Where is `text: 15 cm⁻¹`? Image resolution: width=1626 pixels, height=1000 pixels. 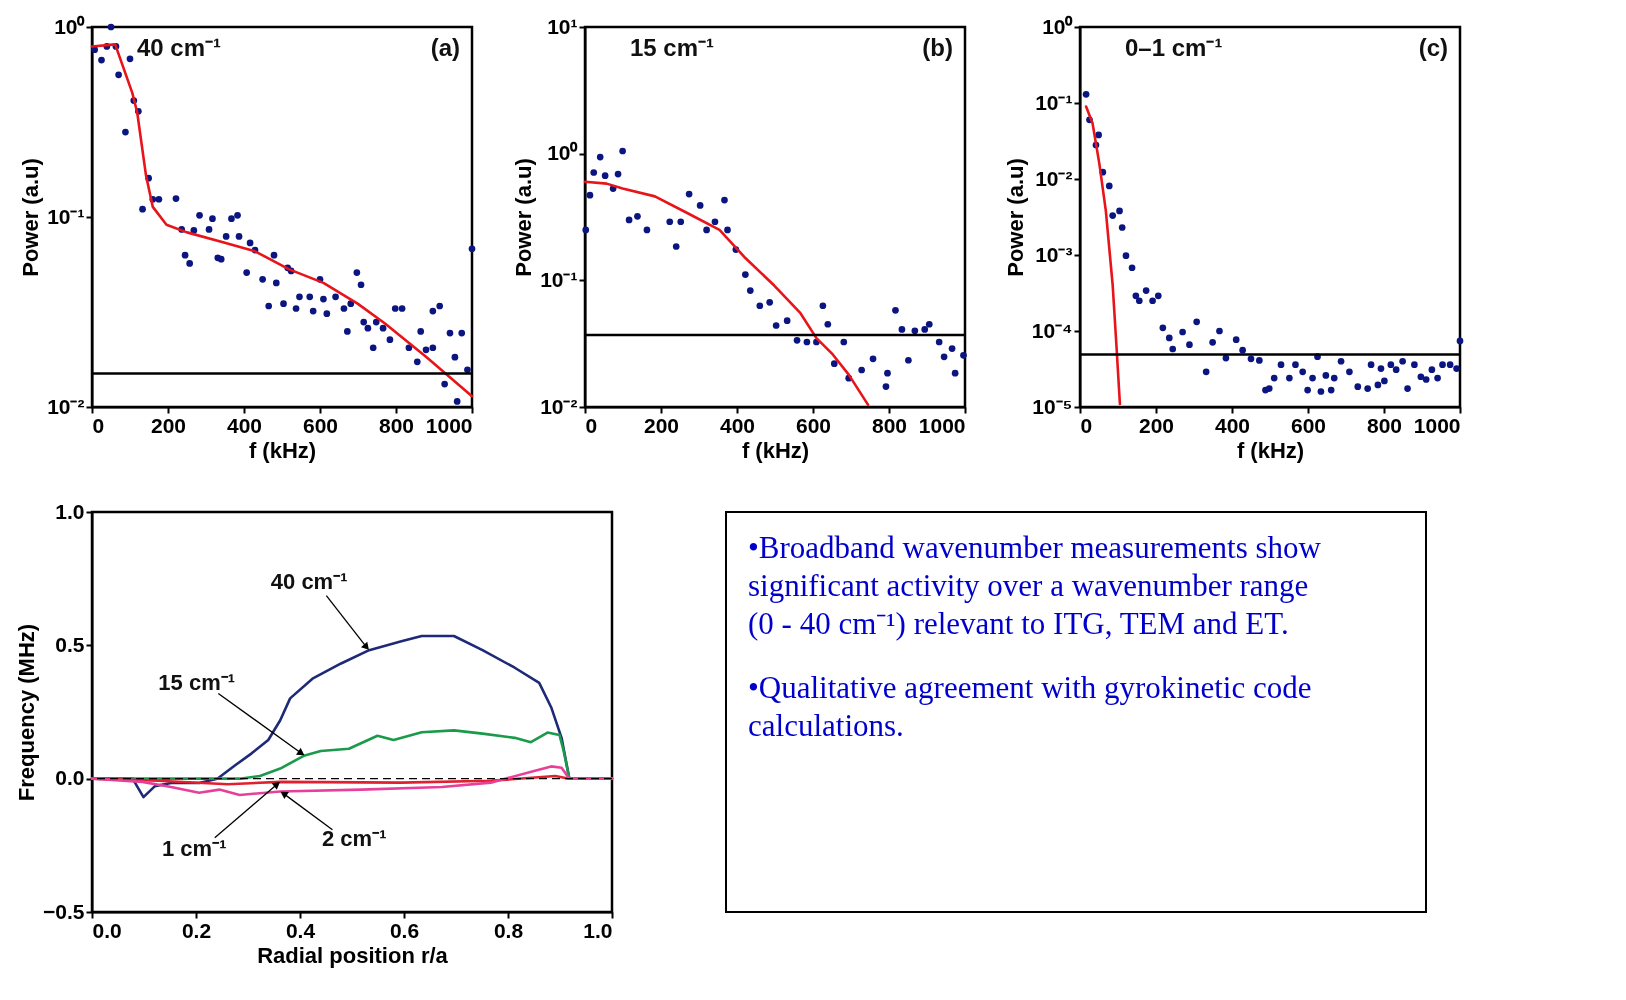 text: 15 cm⁻¹ is located at coordinates (197, 683).